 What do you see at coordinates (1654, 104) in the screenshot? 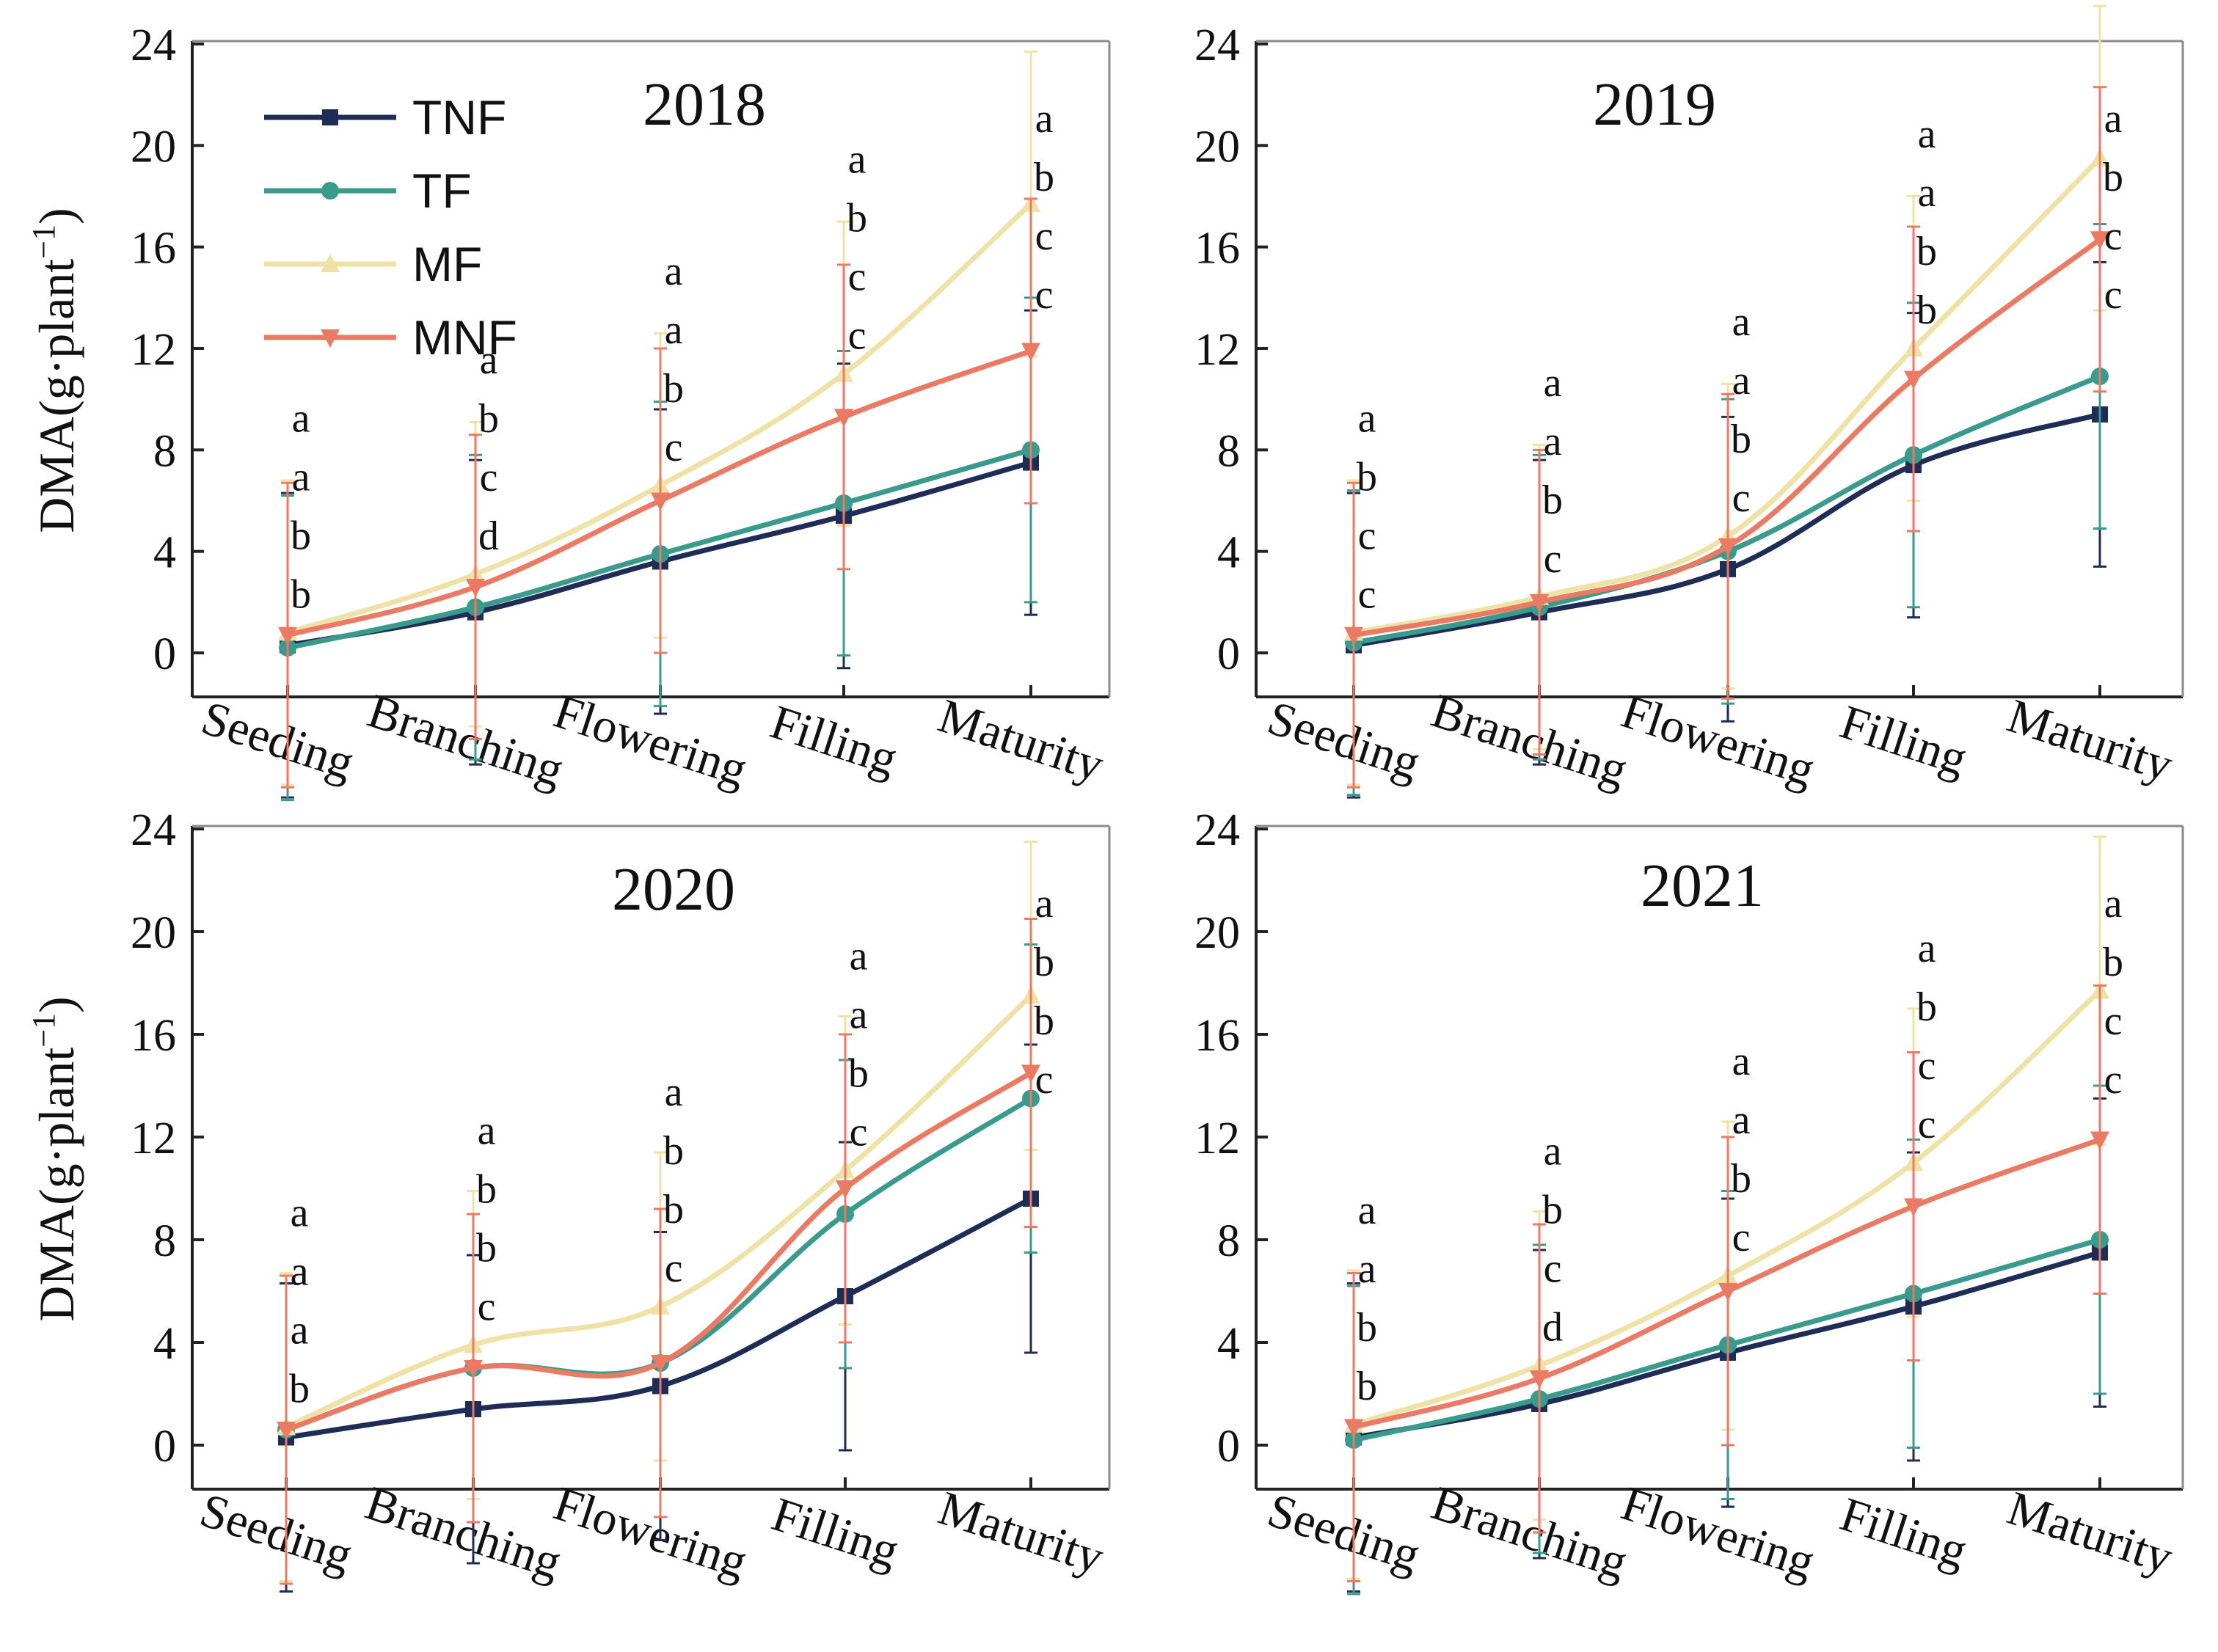
I see `panel-title: 2019` at bounding box center [1654, 104].